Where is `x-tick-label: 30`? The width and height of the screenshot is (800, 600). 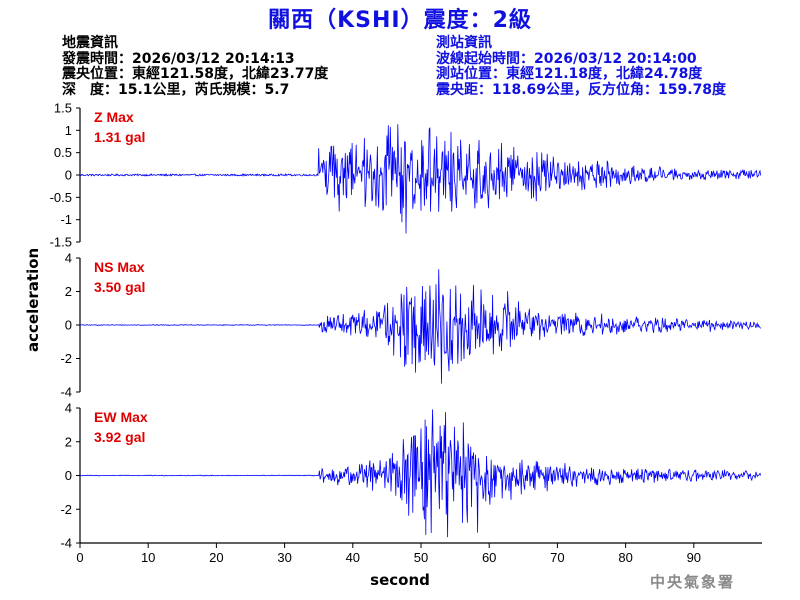 x-tick-label: 30 is located at coordinates (284, 557).